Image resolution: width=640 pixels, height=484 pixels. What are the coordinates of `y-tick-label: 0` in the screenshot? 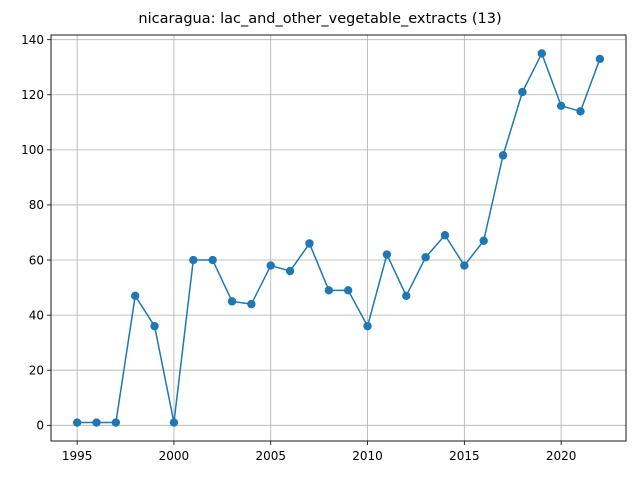 It's located at (40, 426).